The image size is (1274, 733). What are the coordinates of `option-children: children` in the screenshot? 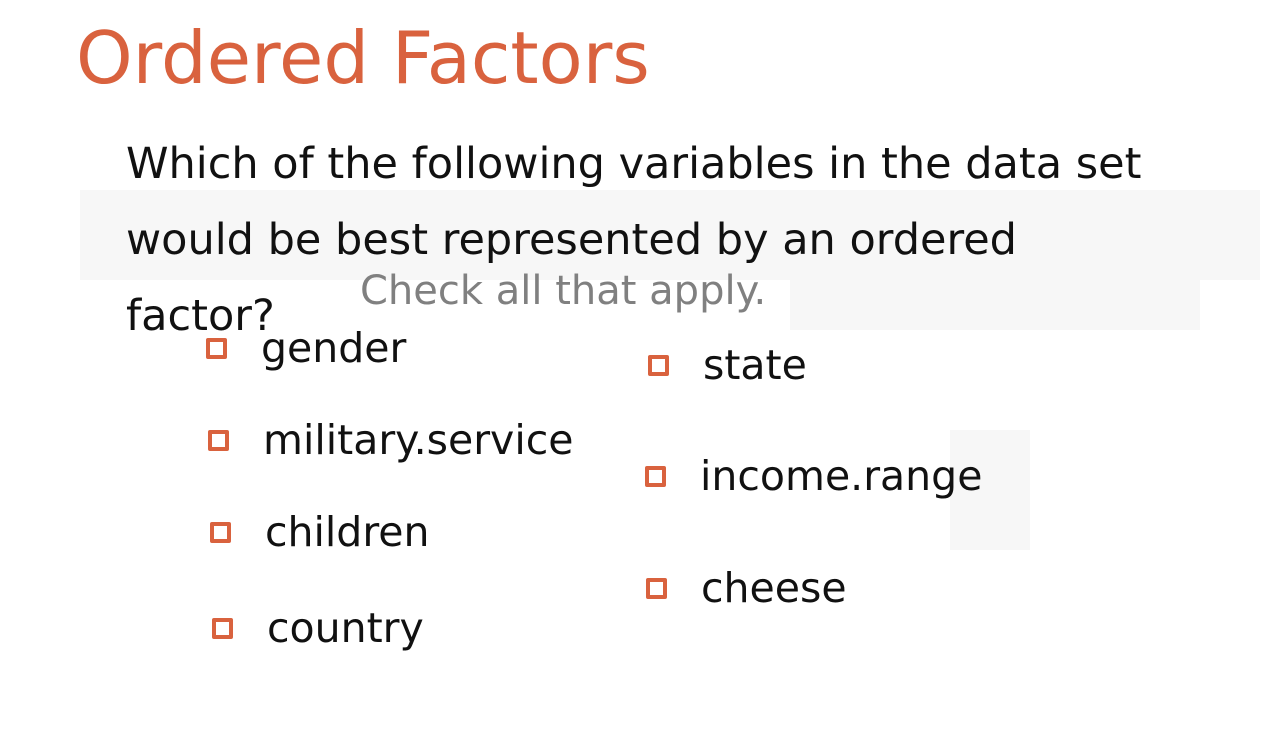 It's located at (320, 532).